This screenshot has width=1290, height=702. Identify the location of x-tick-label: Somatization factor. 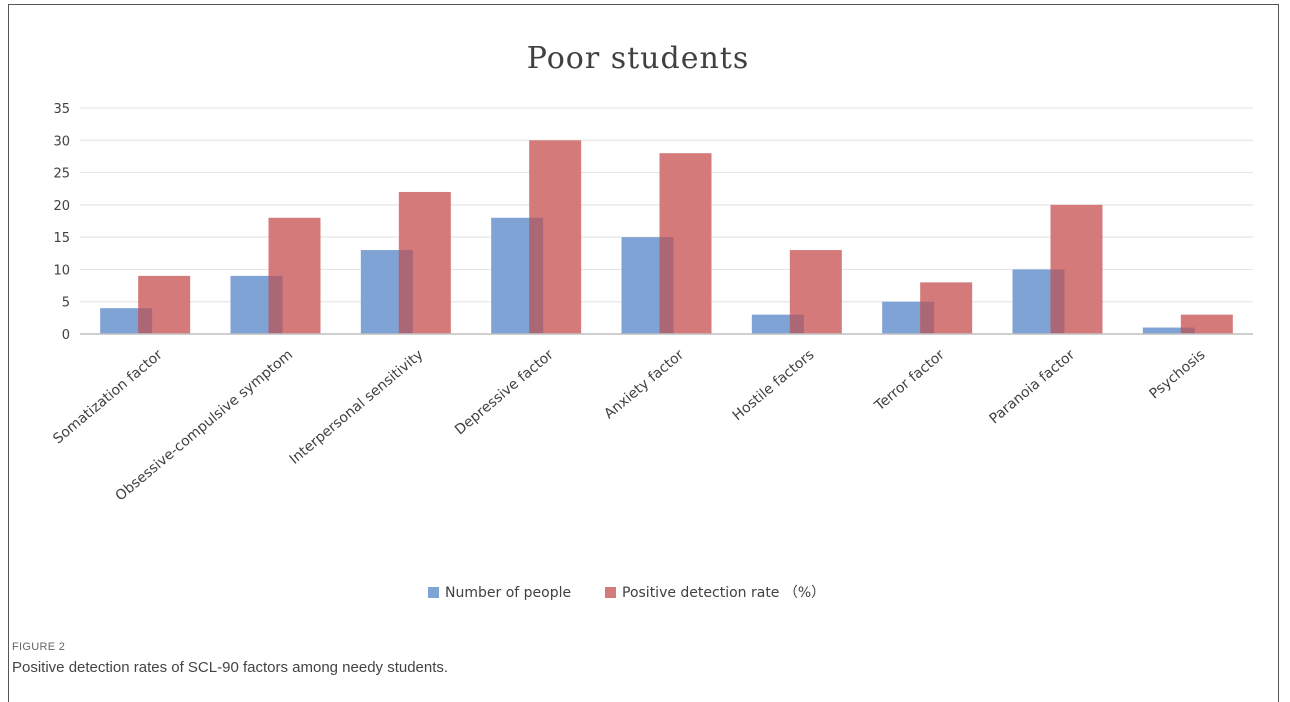
(108, 397).